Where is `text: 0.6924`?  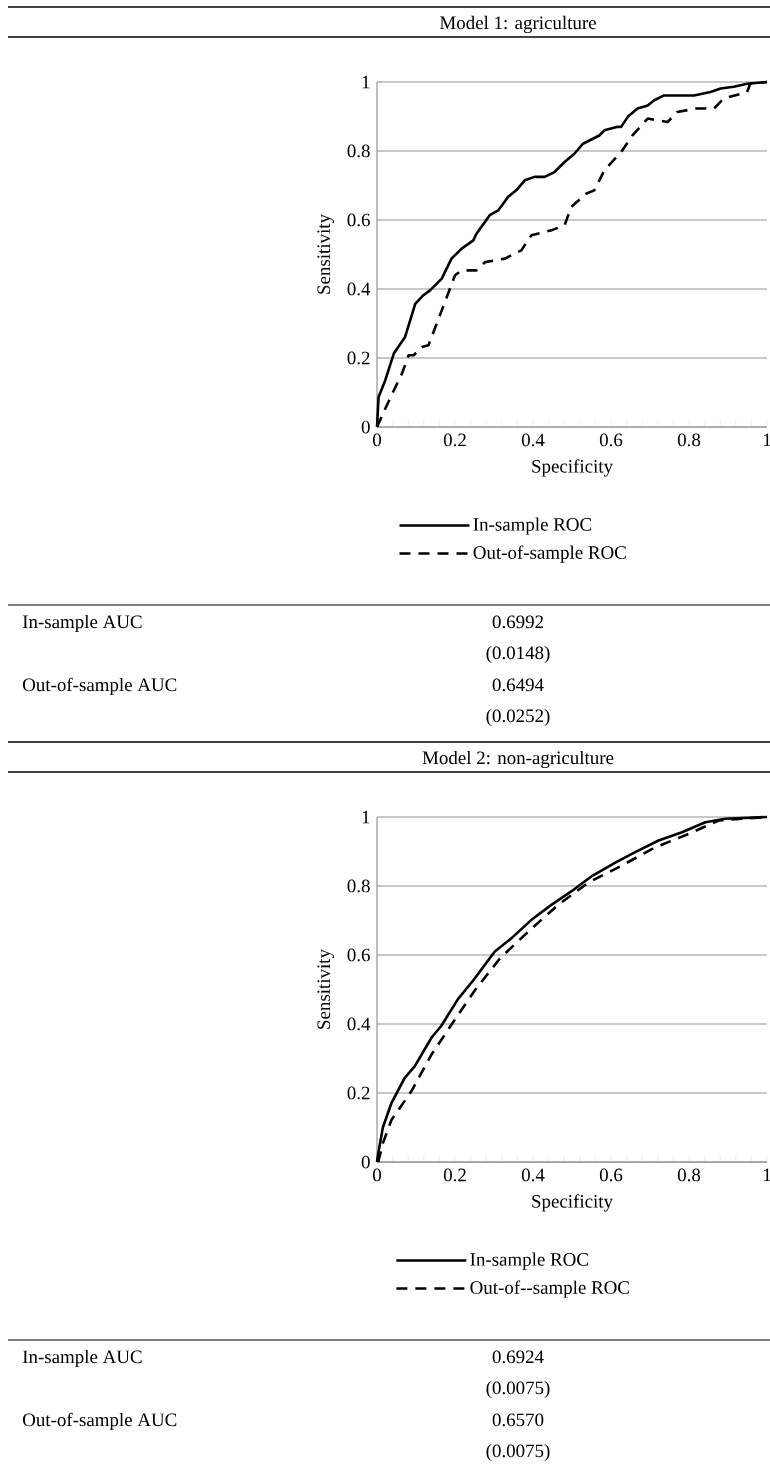
text: 0.6924 is located at coordinates (518, 1357).